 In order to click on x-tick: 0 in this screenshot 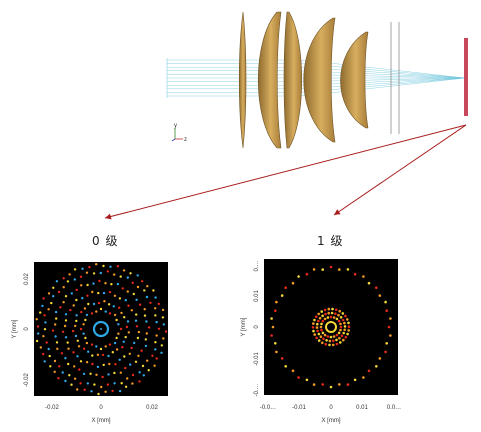, I will do `click(331, 408)`.